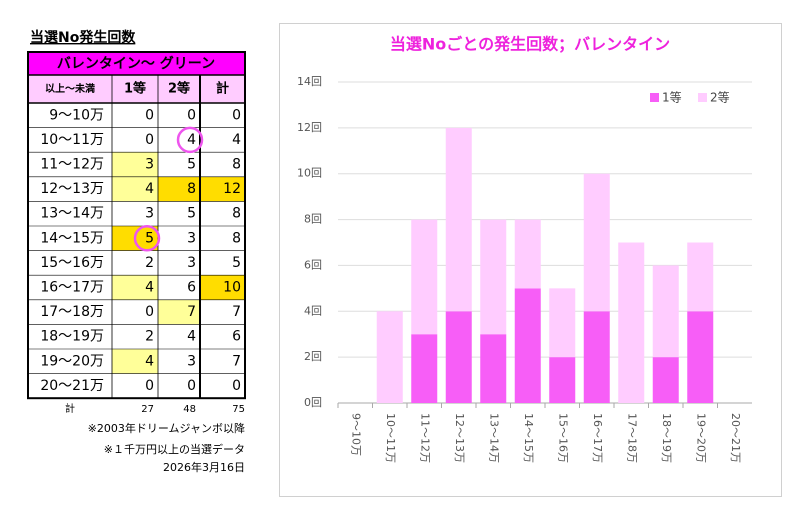  Describe the element at coordinates (313, 310) in the screenshot. I see `y-tick-label: 4回` at that location.